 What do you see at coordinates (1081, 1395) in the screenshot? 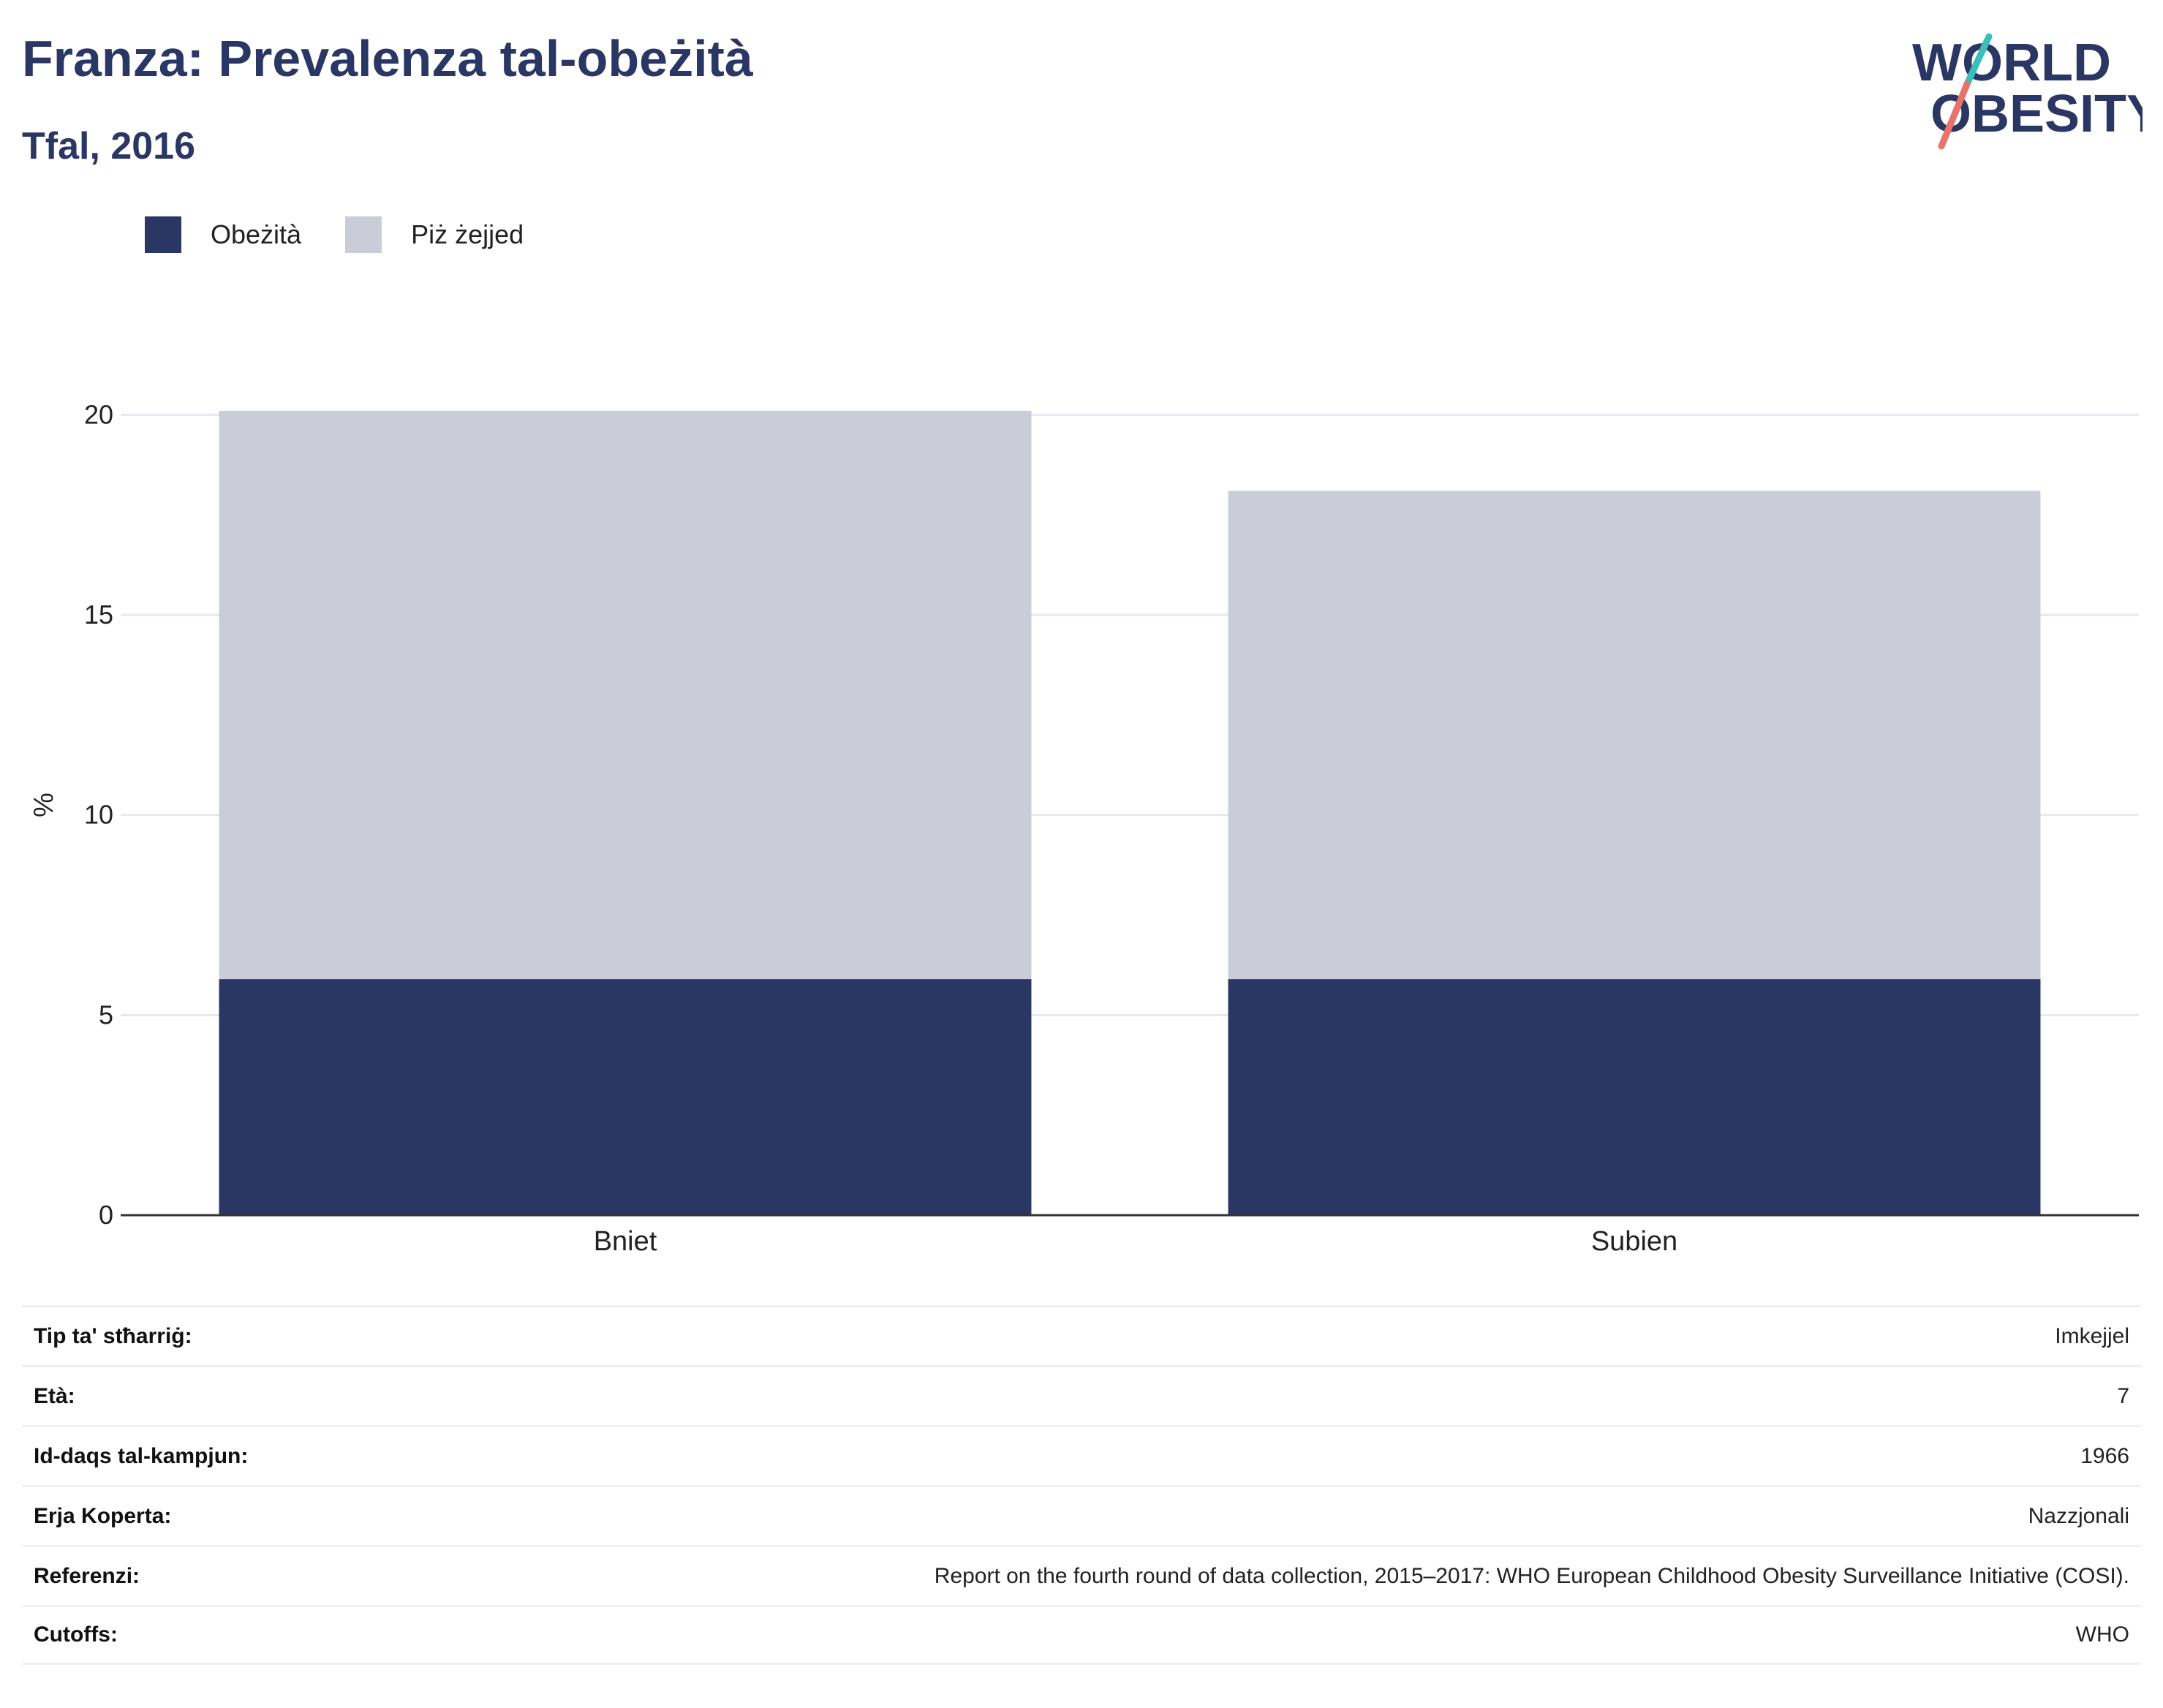
I see `metadata-row: Età: 7` at bounding box center [1081, 1395].